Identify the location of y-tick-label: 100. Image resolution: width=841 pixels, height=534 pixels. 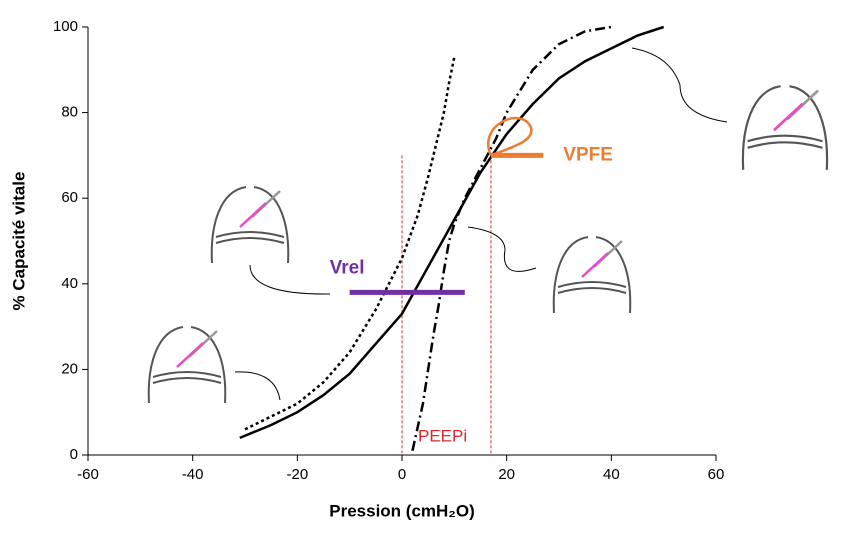
(65, 26).